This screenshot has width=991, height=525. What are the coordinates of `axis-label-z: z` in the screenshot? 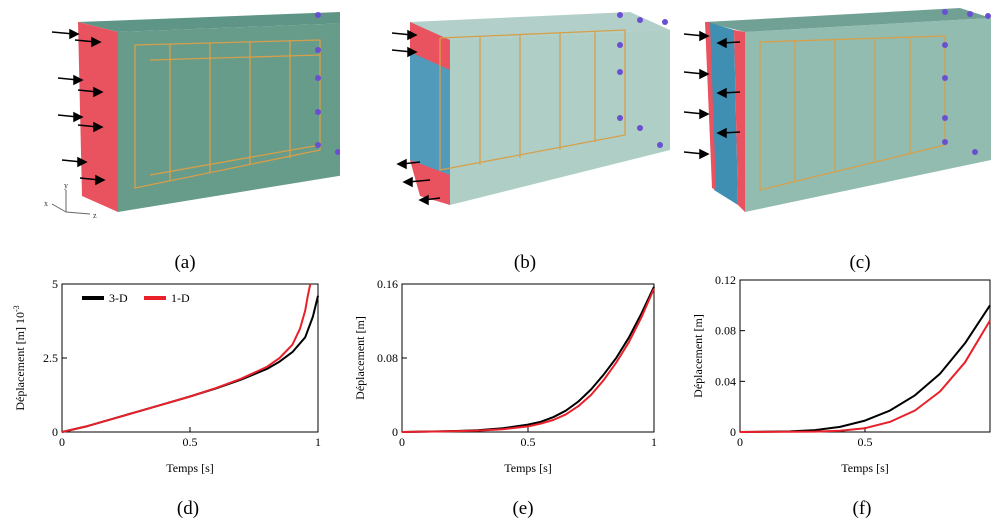 It's located at (95, 215).